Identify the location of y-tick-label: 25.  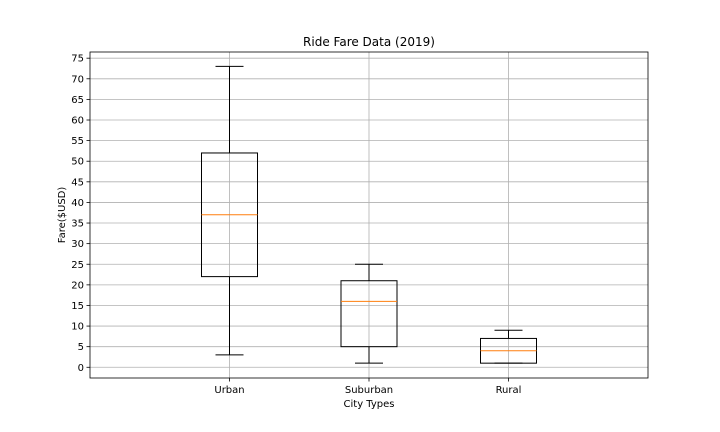
(77, 265).